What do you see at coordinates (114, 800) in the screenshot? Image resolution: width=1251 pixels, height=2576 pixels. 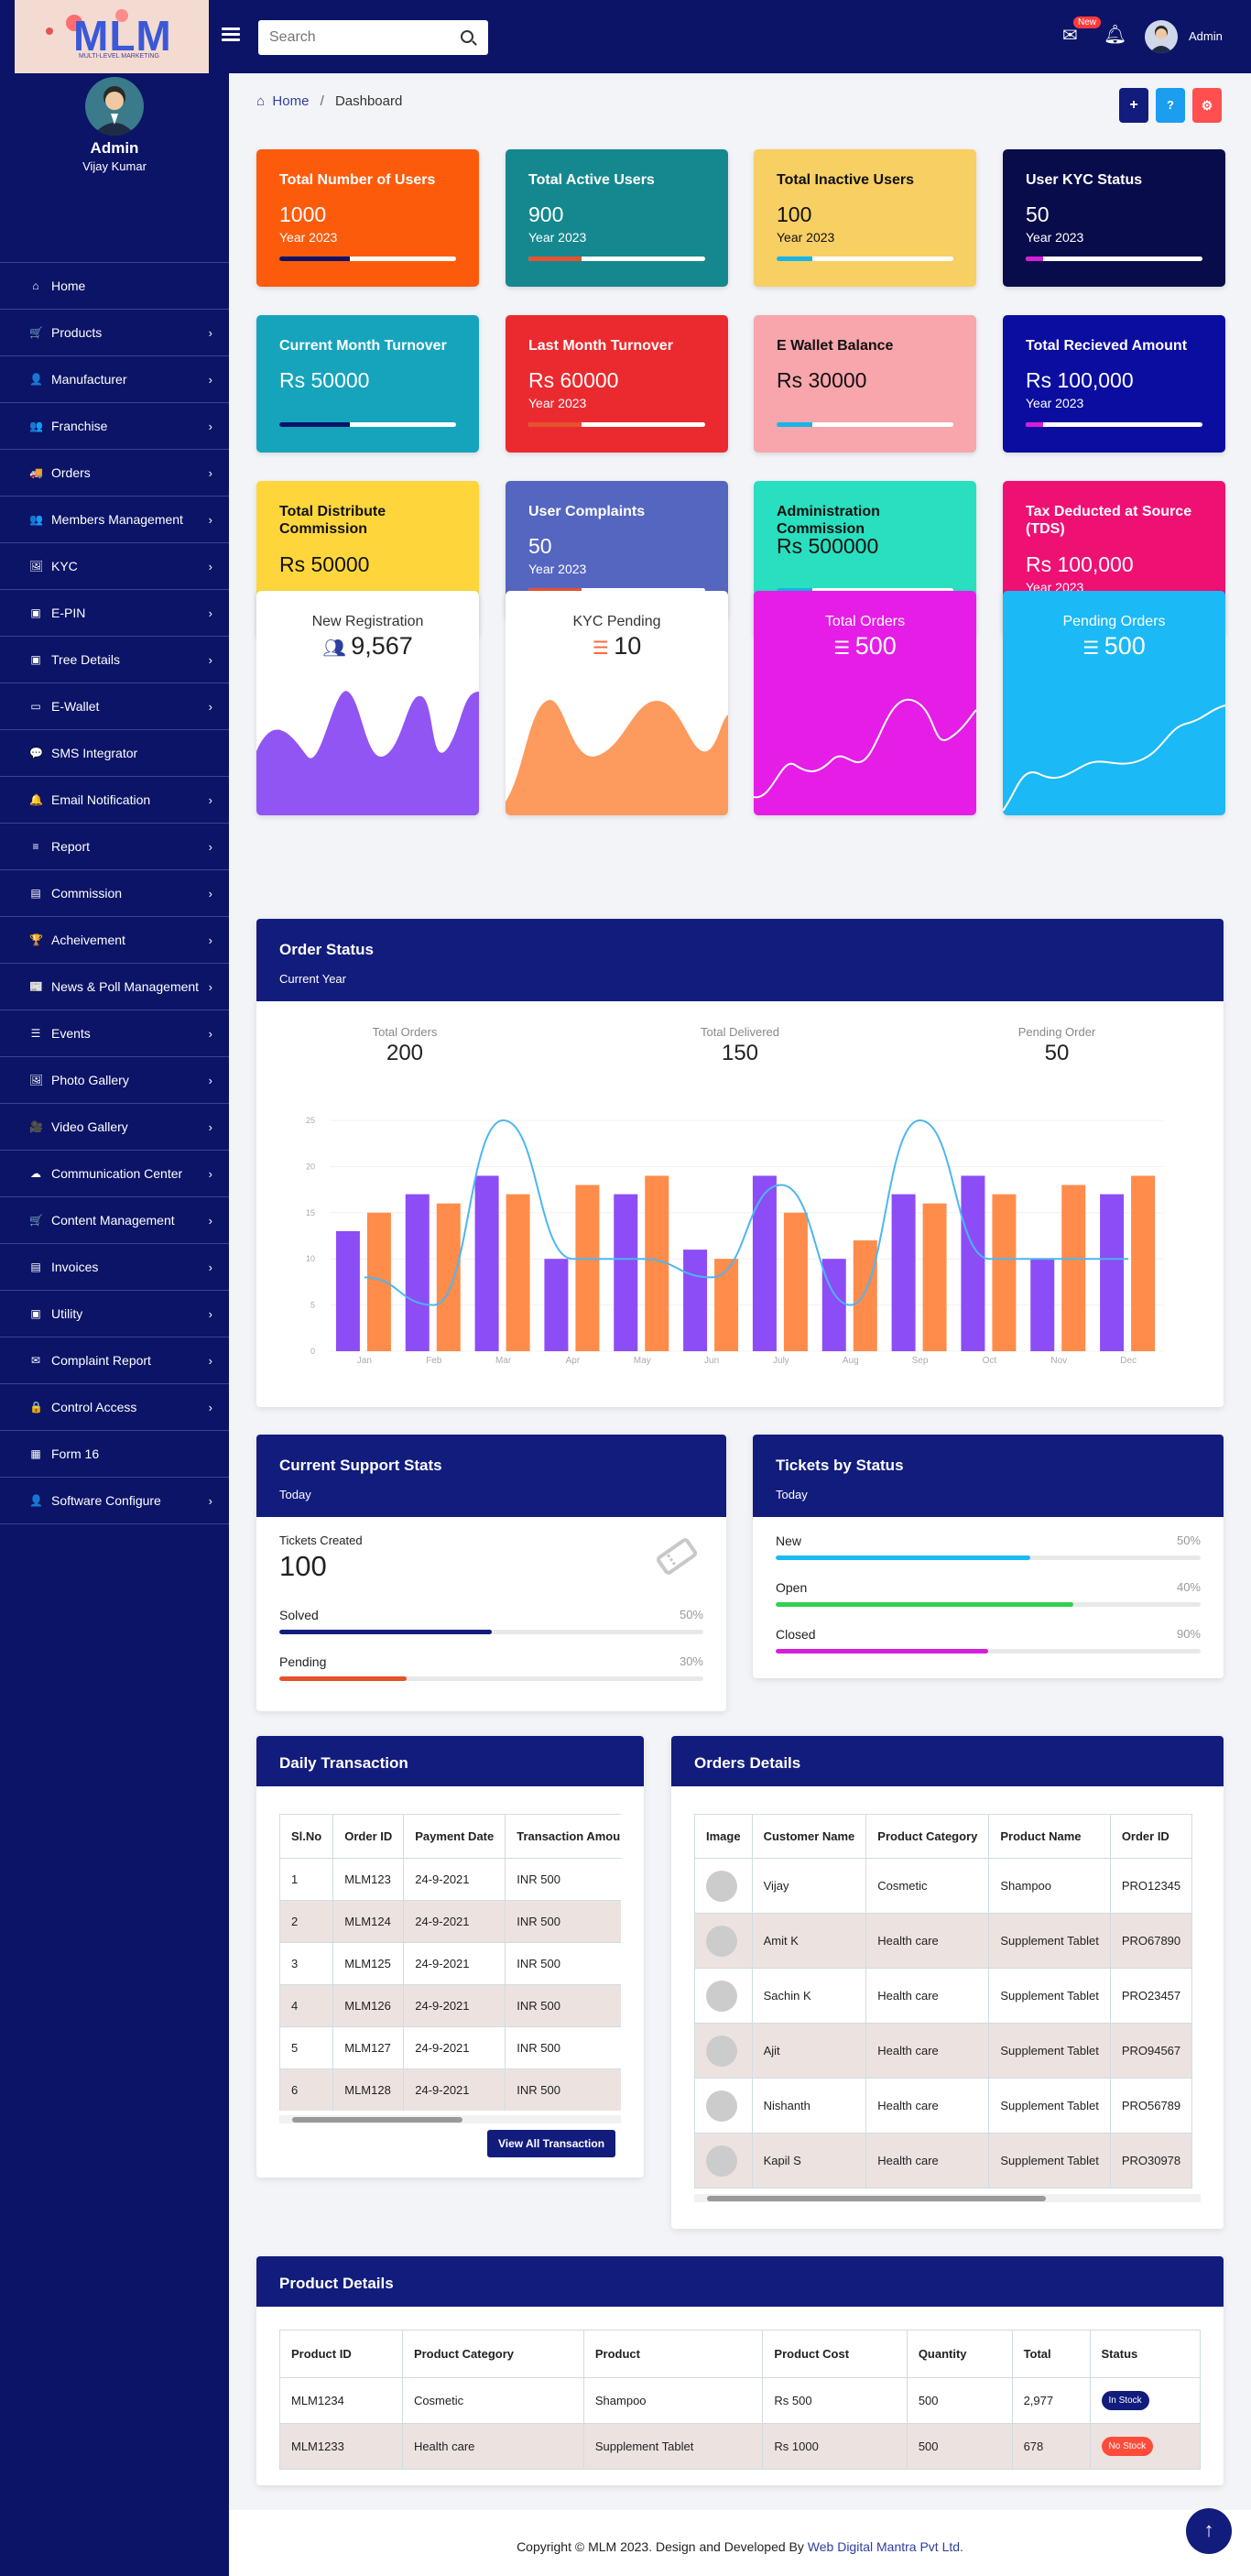 I see `sidebar-item-email-notification: 🔔 Email Notification ›` at bounding box center [114, 800].